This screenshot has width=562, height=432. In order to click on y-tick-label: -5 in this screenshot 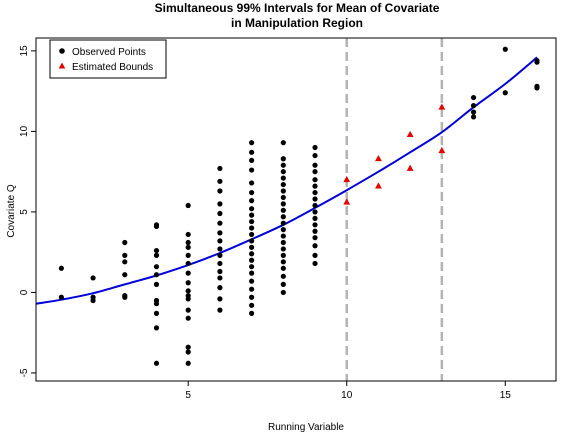, I will do `click(24, 372)`.